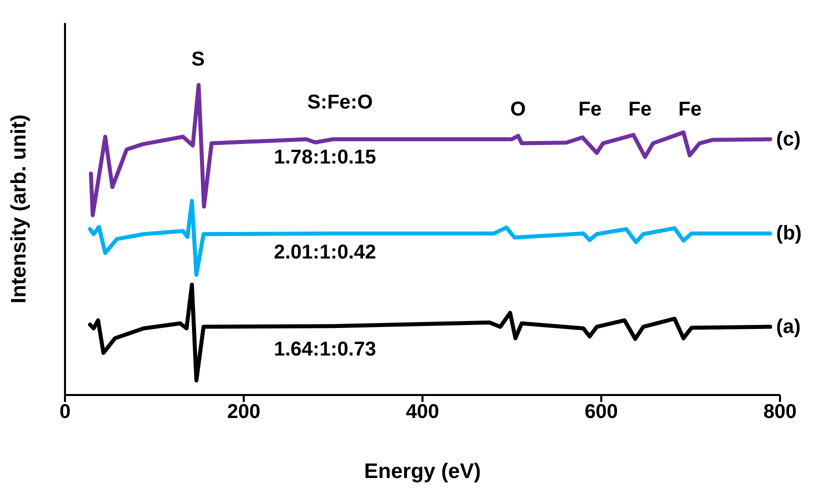 This screenshot has width=813, height=491. What do you see at coordinates (601, 412) in the screenshot?
I see `x-tick-label: 600` at bounding box center [601, 412].